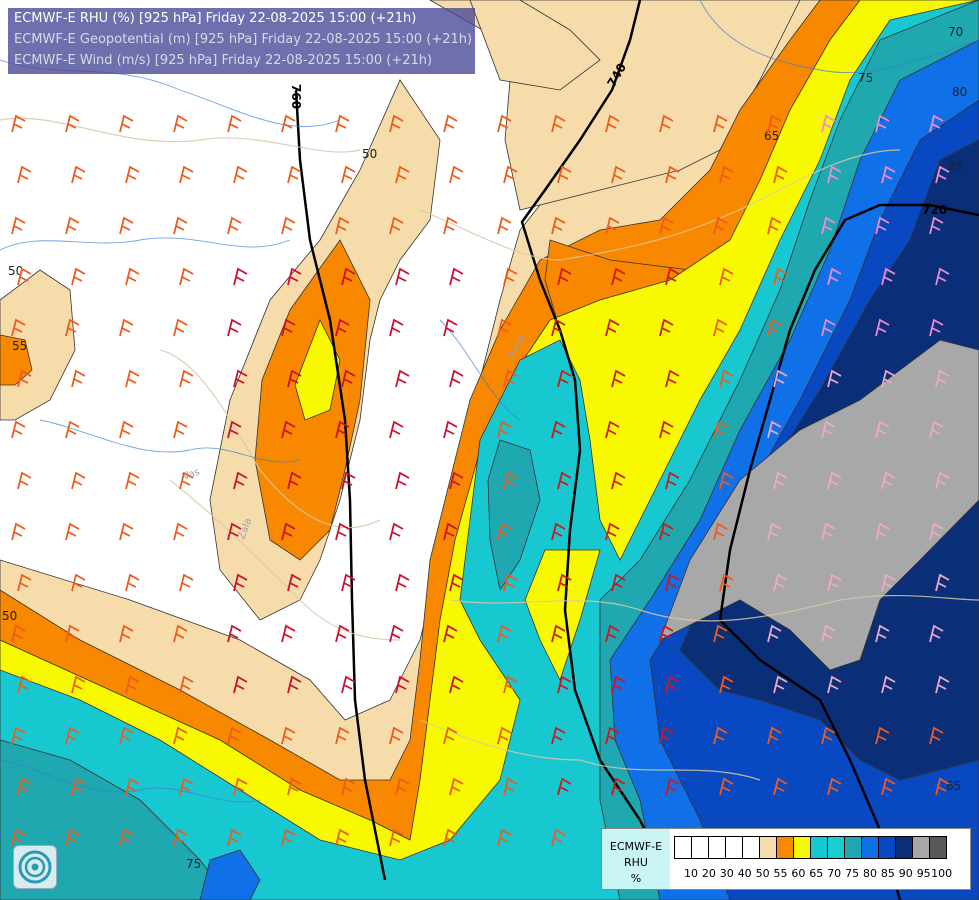  I want to click on contour-label-65: 65, so click(771, 136).